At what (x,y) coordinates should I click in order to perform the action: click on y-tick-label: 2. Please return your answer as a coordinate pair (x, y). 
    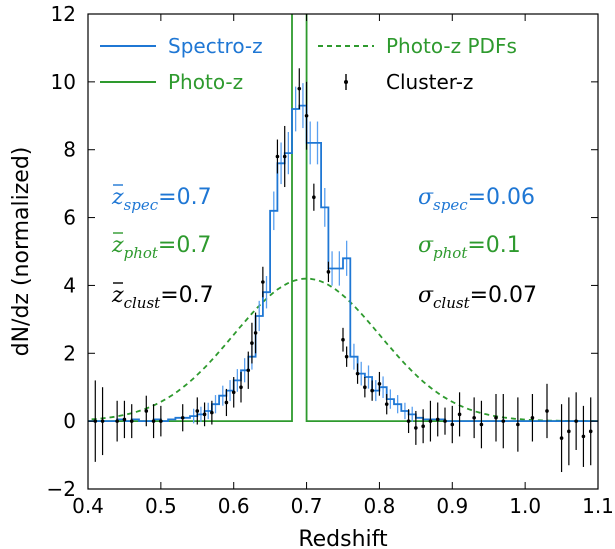
    Looking at the image, I should click on (69, 353).